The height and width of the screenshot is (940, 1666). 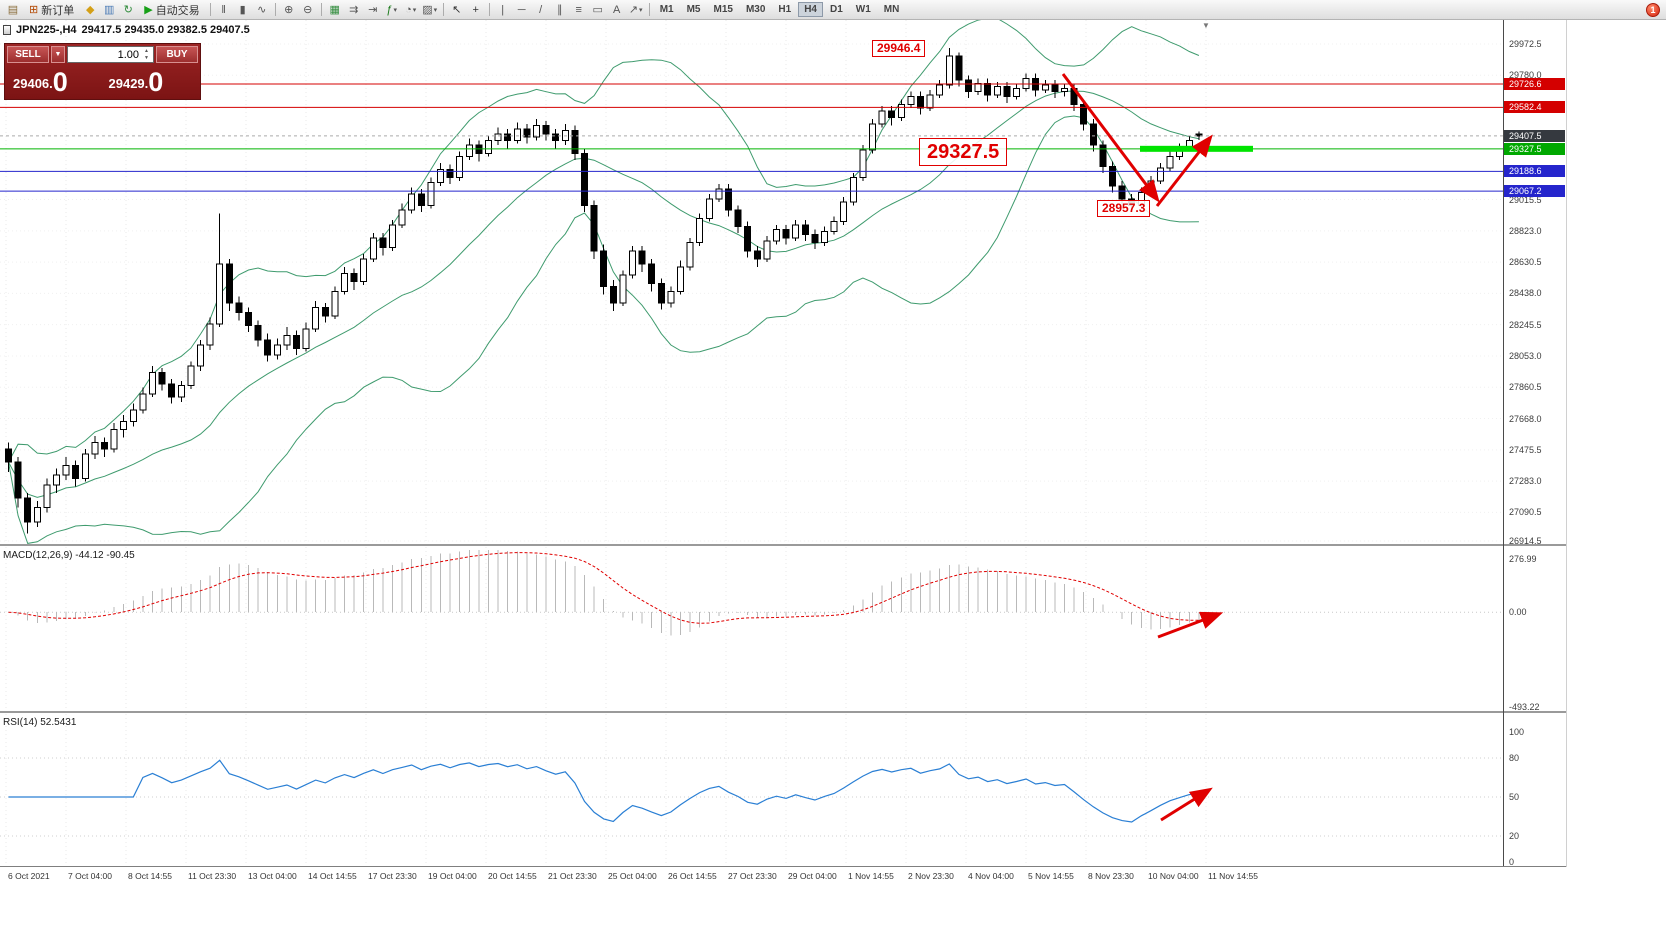 What do you see at coordinates (1523, 559) in the screenshot?
I see `macd-axis-tick: 276.99` at bounding box center [1523, 559].